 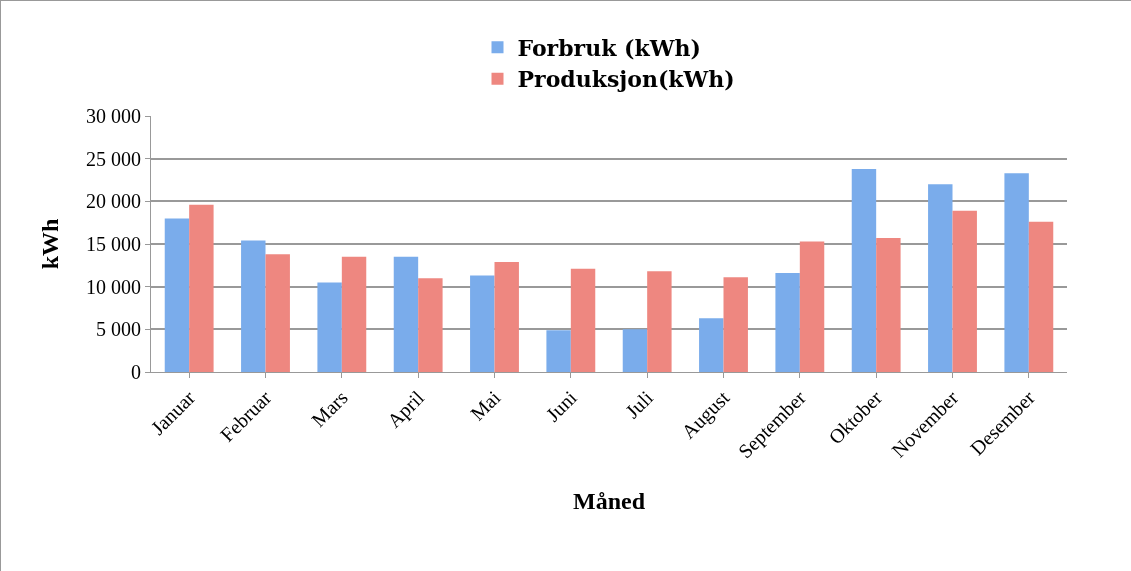 What do you see at coordinates (113, 244) in the screenshot?
I see `y-tick-label: 15 000` at bounding box center [113, 244].